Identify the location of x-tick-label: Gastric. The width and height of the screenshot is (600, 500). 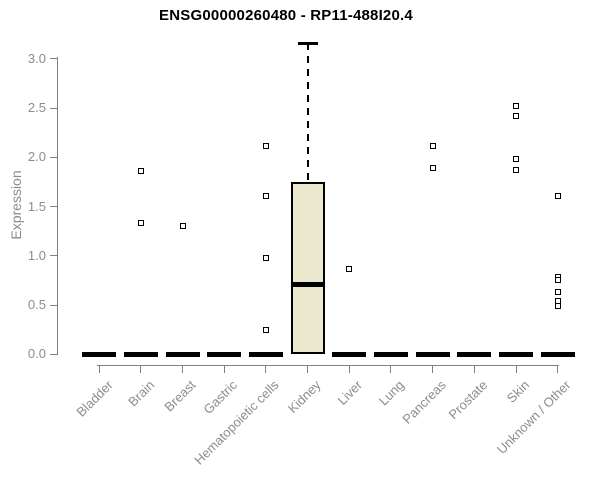
(220, 397).